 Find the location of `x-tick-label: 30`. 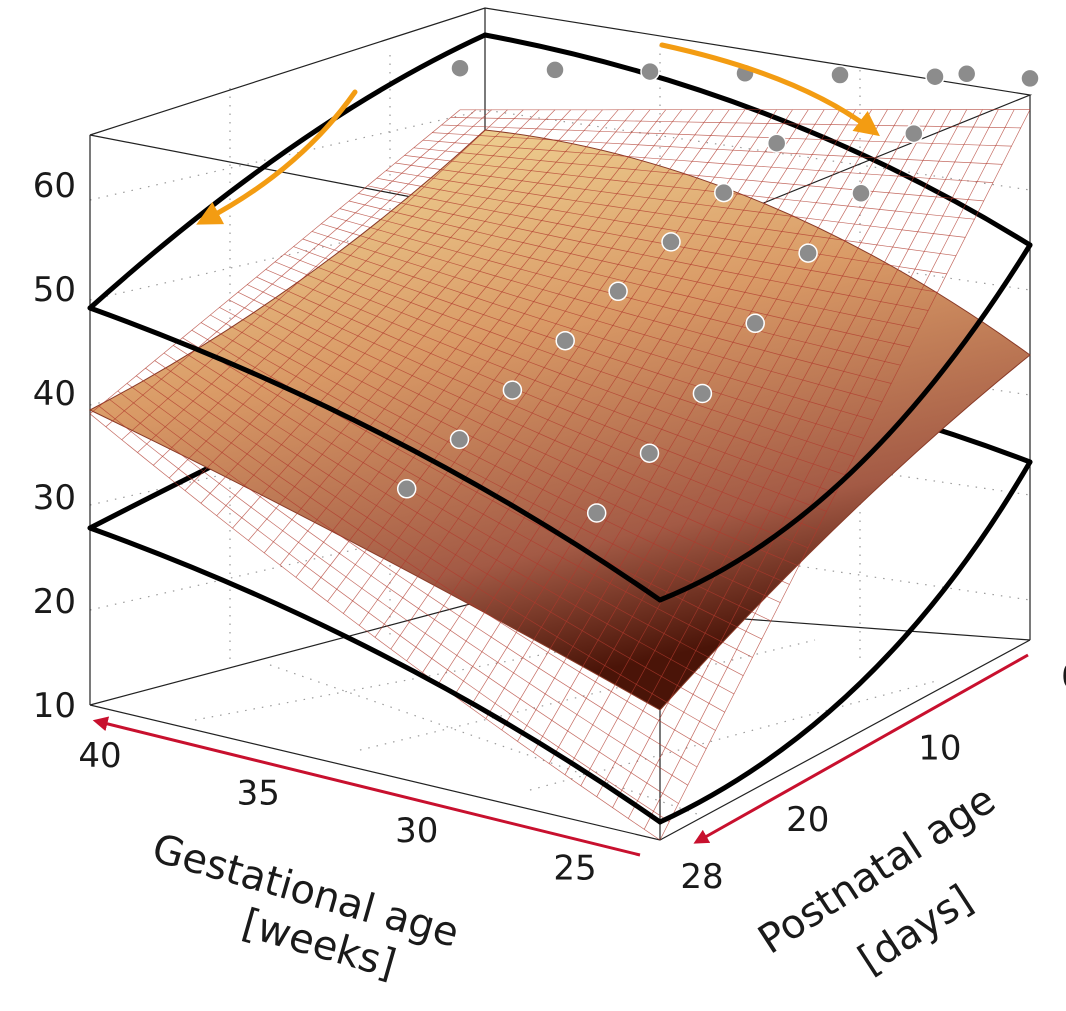

x-tick-label: 30 is located at coordinates (416, 831).